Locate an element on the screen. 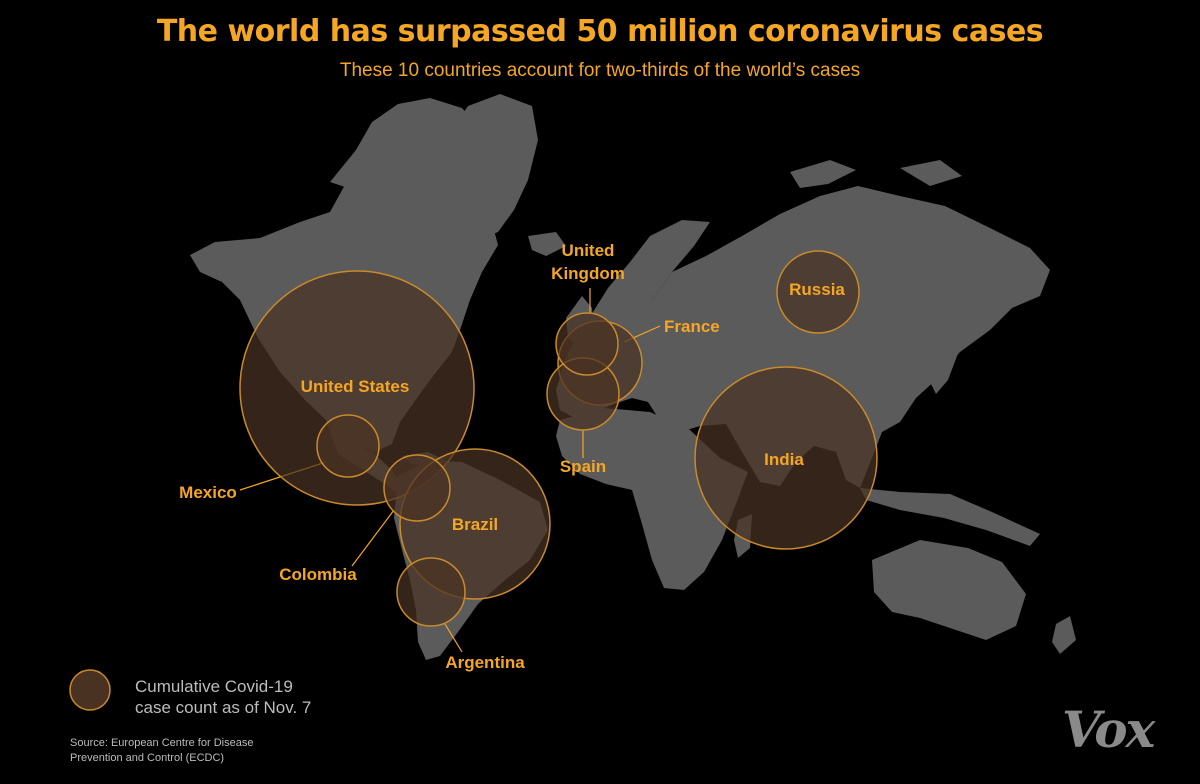 Image resolution: width=1200 pixels, height=784 pixels. label-france-line: France is located at coordinates (692, 326).